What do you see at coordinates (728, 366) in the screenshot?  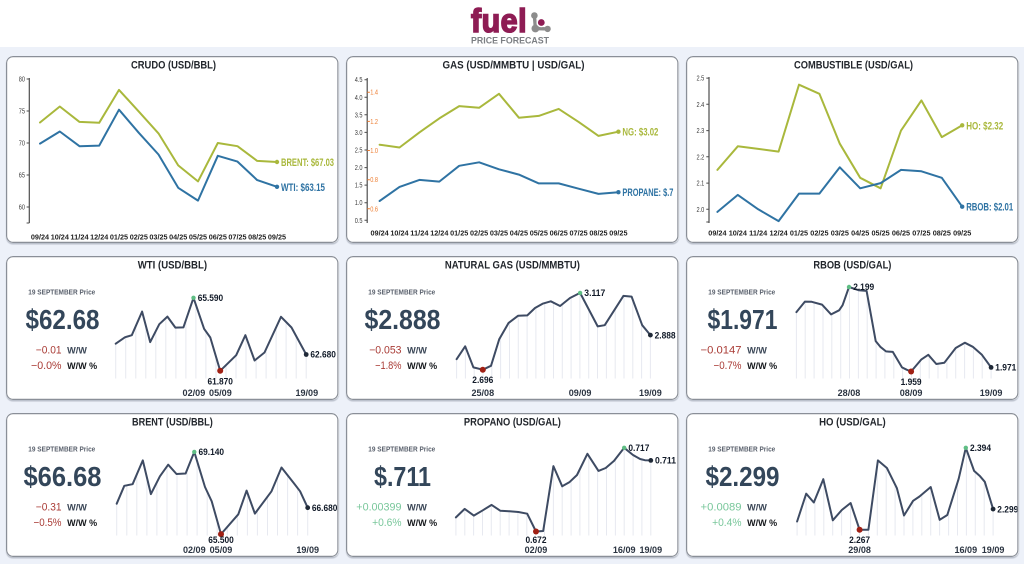 I see `svg-text: −0.7%` at bounding box center [728, 366].